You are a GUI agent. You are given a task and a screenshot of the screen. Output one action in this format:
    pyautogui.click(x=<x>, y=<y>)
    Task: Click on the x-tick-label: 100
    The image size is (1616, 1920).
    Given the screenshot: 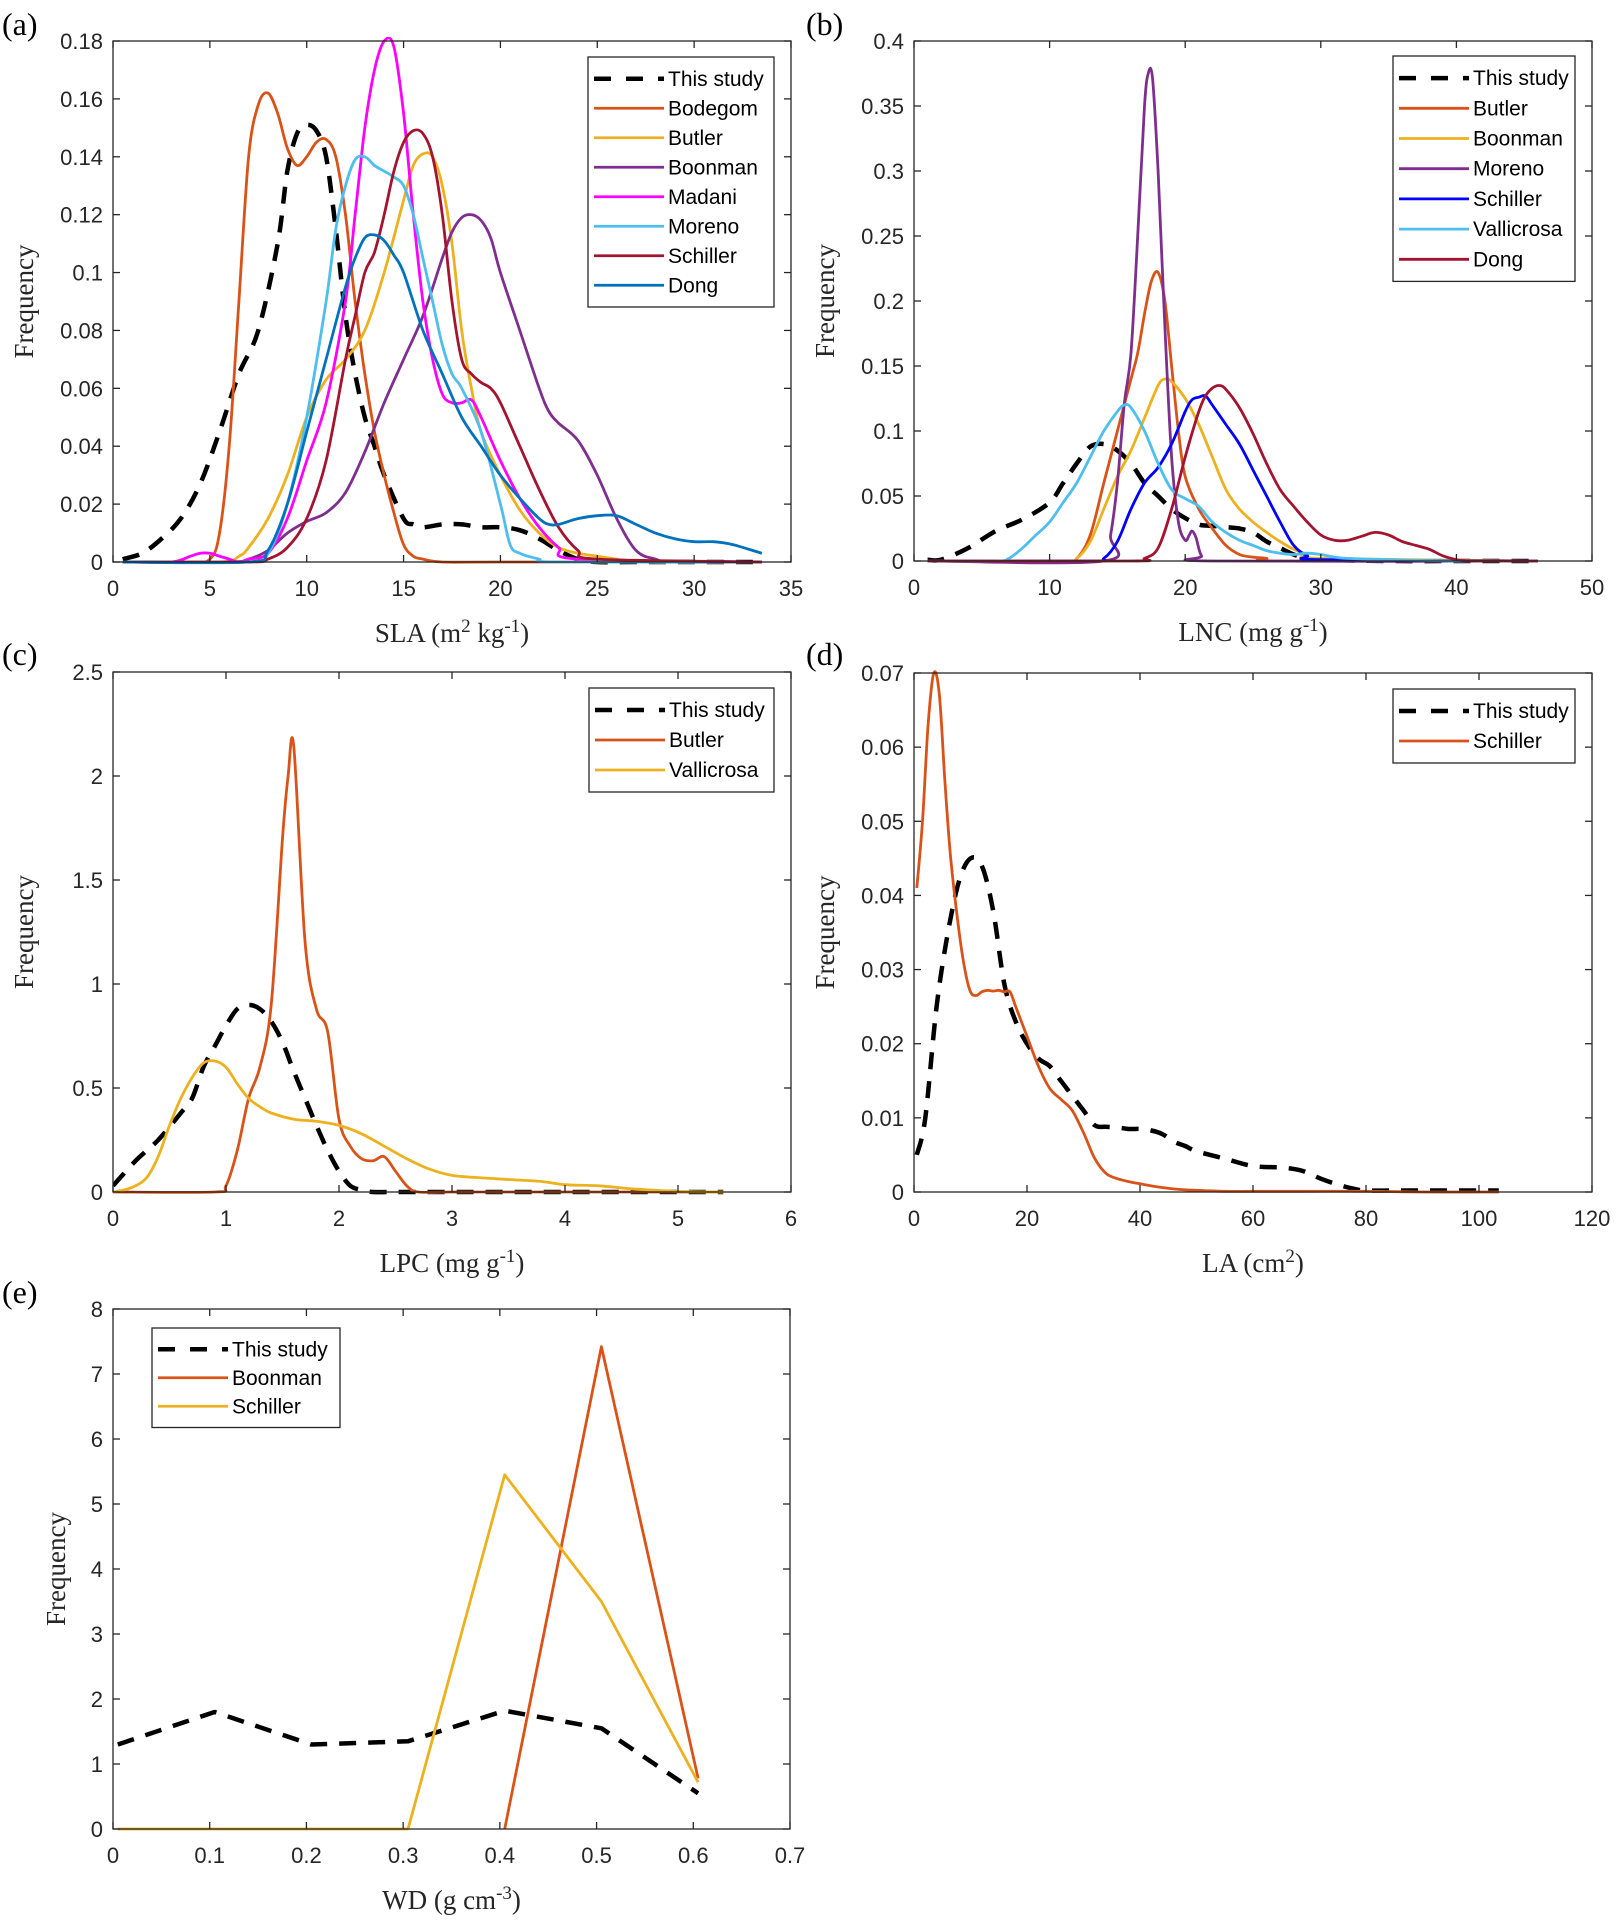 What is the action you would take?
    pyautogui.click(x=1479, y=1218)
    